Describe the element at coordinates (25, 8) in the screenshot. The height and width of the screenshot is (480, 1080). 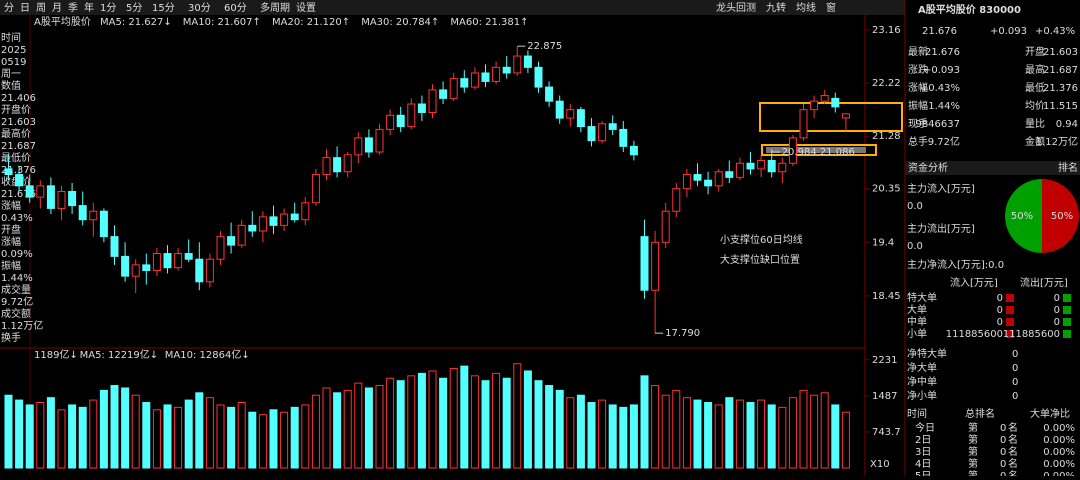
I see `tab: 日` at that location.